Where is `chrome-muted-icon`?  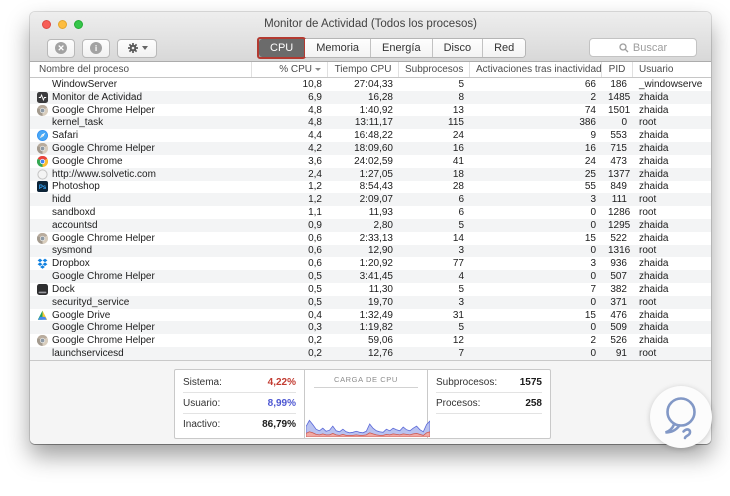 chrome-muted-icon is located at coordinates (42, 110).